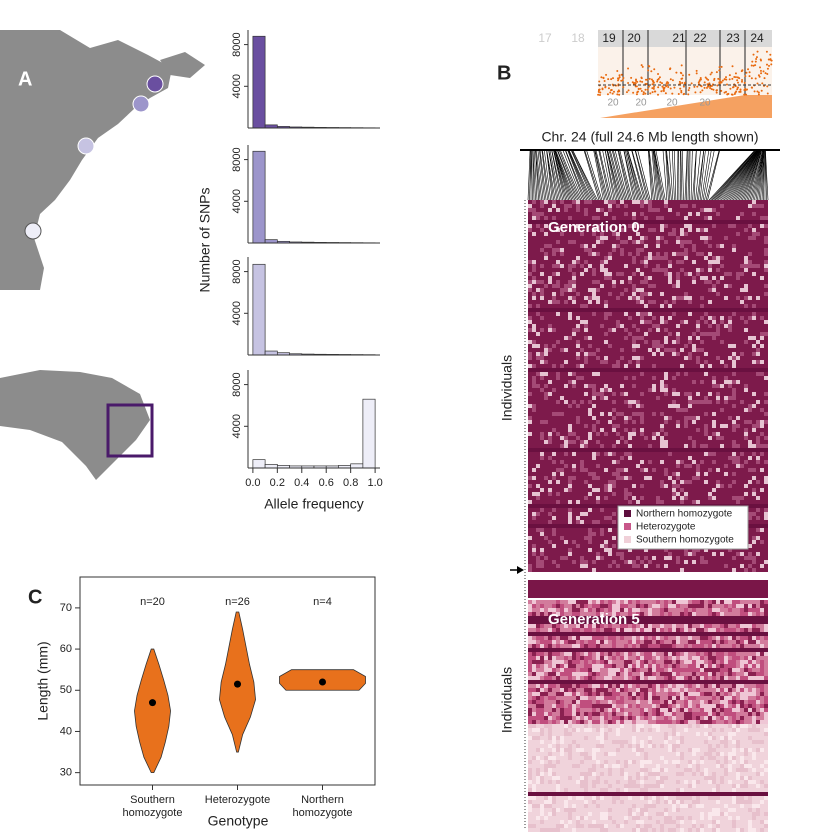  What do you see at coordinates (86, 160) in the screenshot?
I see `map-east-coast` at bounding box center [86, 160].